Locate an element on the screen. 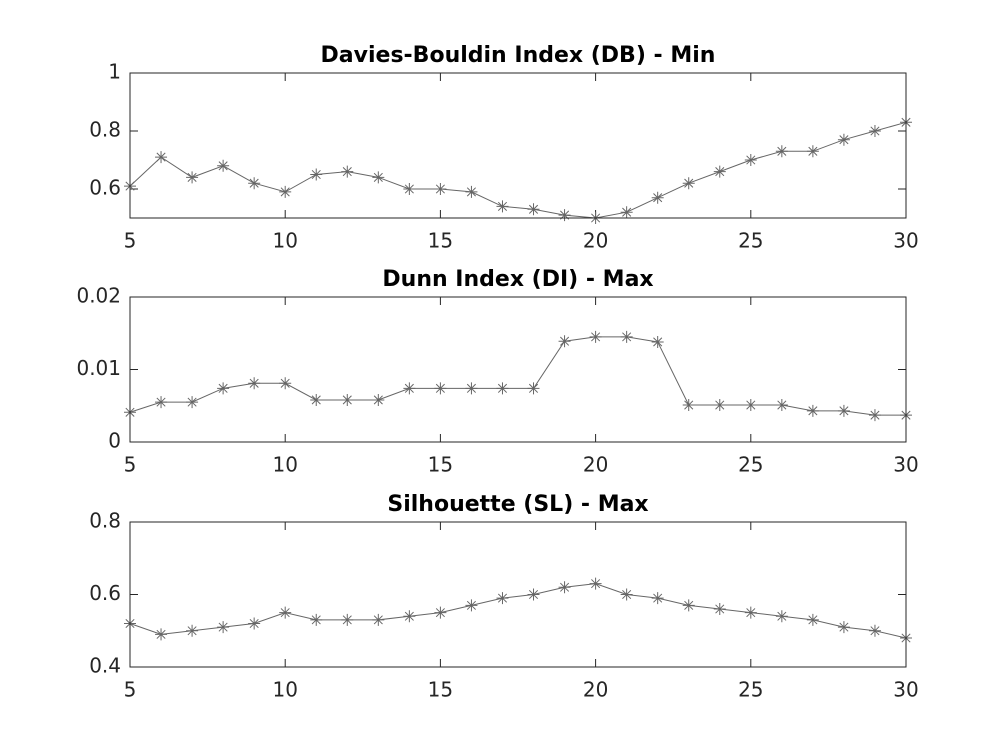 This screenshot has height=750, width=1000. y-tick-label: 0 is located at coordinates (114, 441).